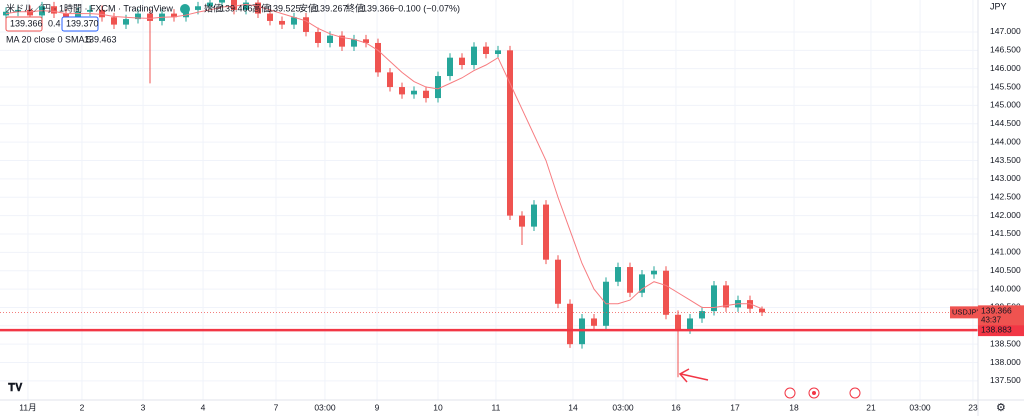  Describe the element at coordinates (1005, 252) in the screenshot. I see `y-tick-label: 141.000` at that location.